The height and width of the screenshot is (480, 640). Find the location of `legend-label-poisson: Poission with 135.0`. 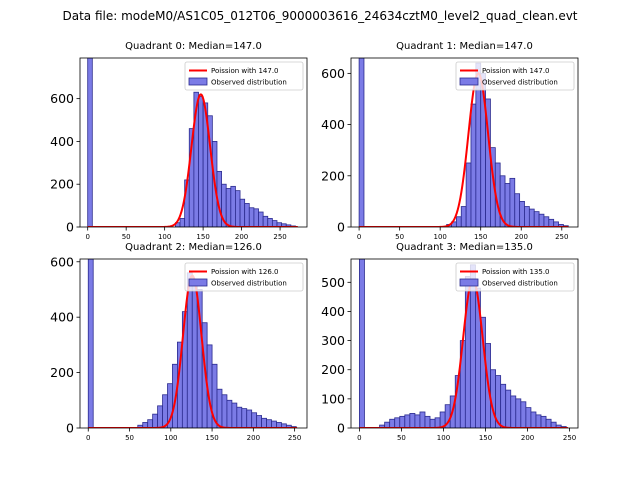

legend-label-poisson: Poission with 135.0 is located at coordinates (516, 272).